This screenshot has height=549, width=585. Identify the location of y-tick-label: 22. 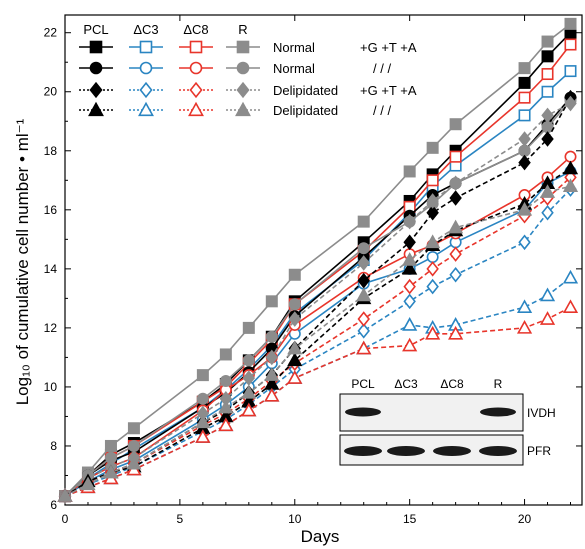
(51, 33).